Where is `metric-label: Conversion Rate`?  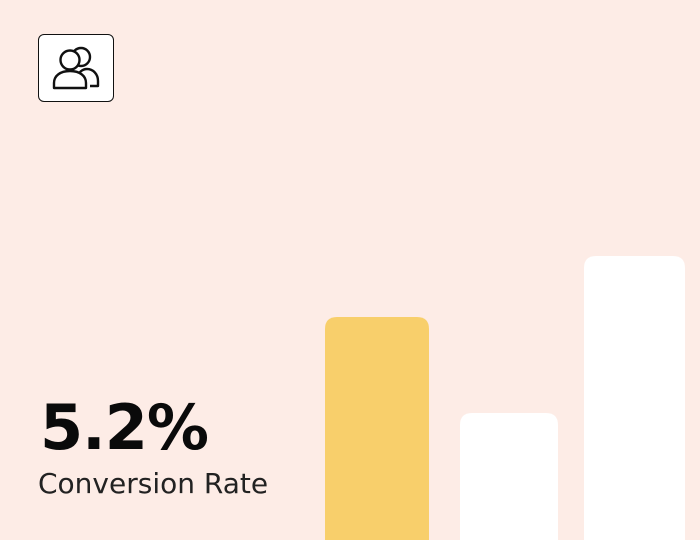 metric-label: Conversion Rate is located at coordinates (153, 483).